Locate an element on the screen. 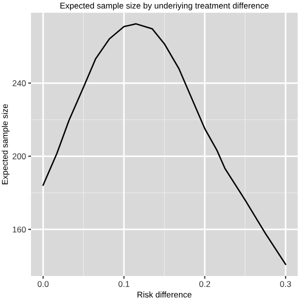 The height and width of the screenshot is (301, 300). x-tick-label: 0.2 is located at coordinates (204, 284).